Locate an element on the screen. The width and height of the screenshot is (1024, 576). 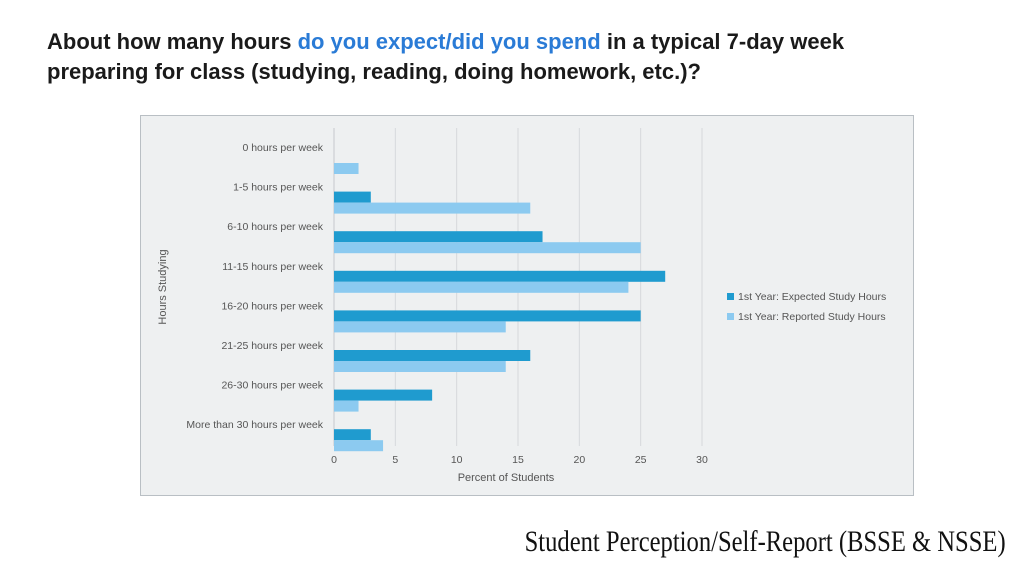
x-tick-label: 5 is located at coordinates (395, 460).